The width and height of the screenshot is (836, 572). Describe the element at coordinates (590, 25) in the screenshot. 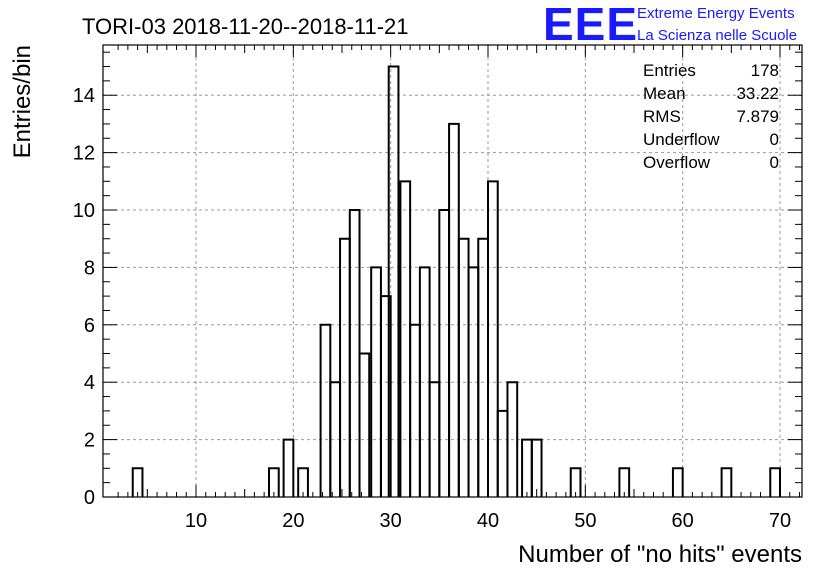

I see `logo-text: EEE` at that location.